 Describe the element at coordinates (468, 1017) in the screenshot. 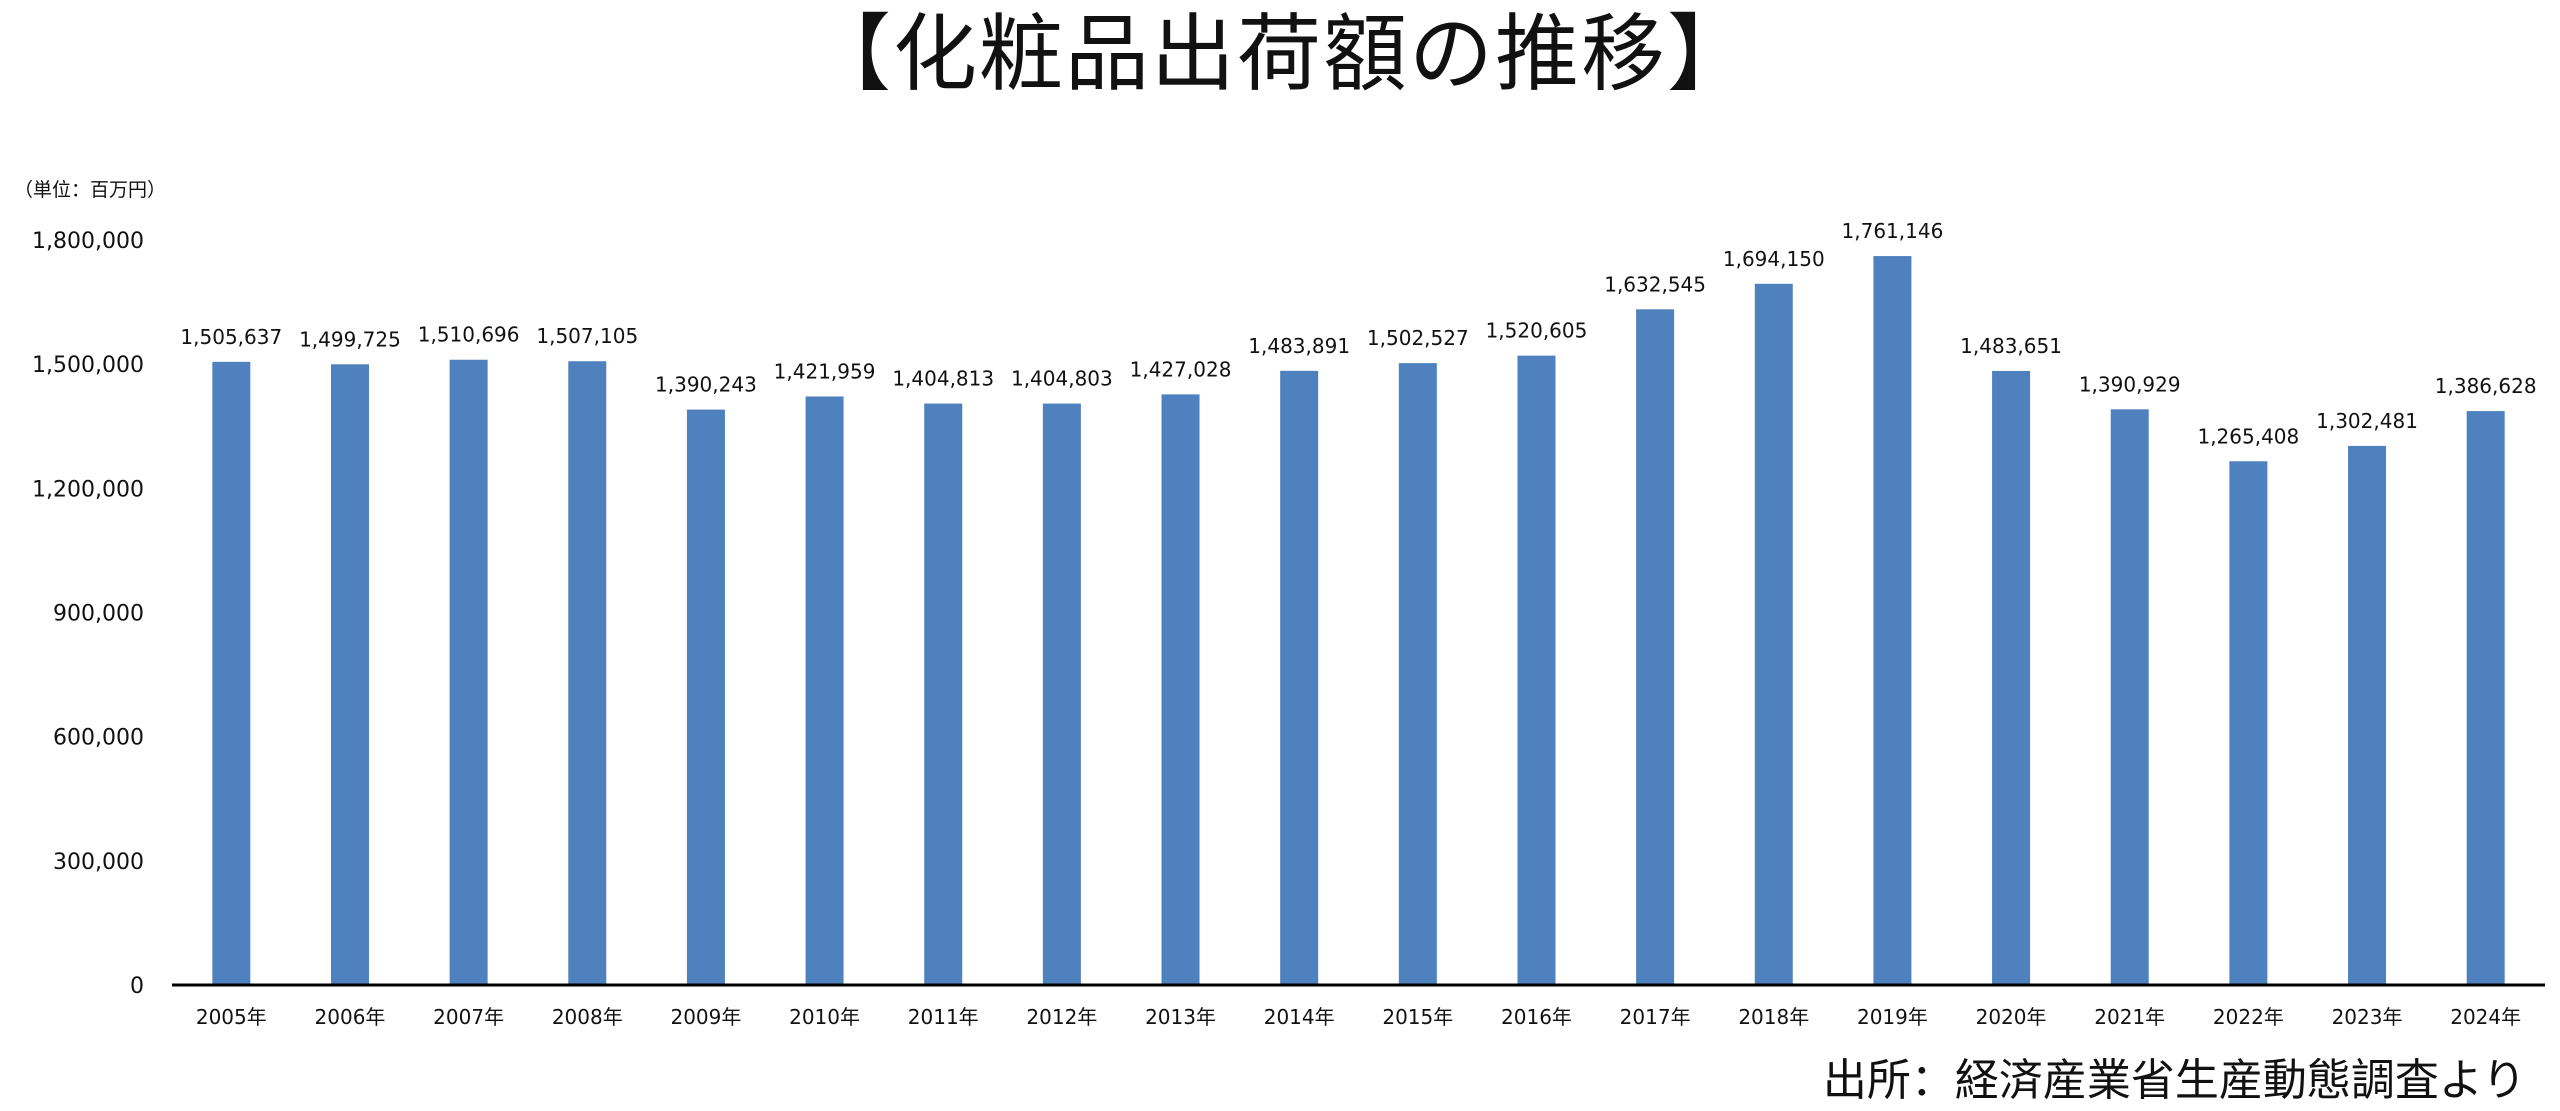

I see `x-tick-label: 2007年` at that location.